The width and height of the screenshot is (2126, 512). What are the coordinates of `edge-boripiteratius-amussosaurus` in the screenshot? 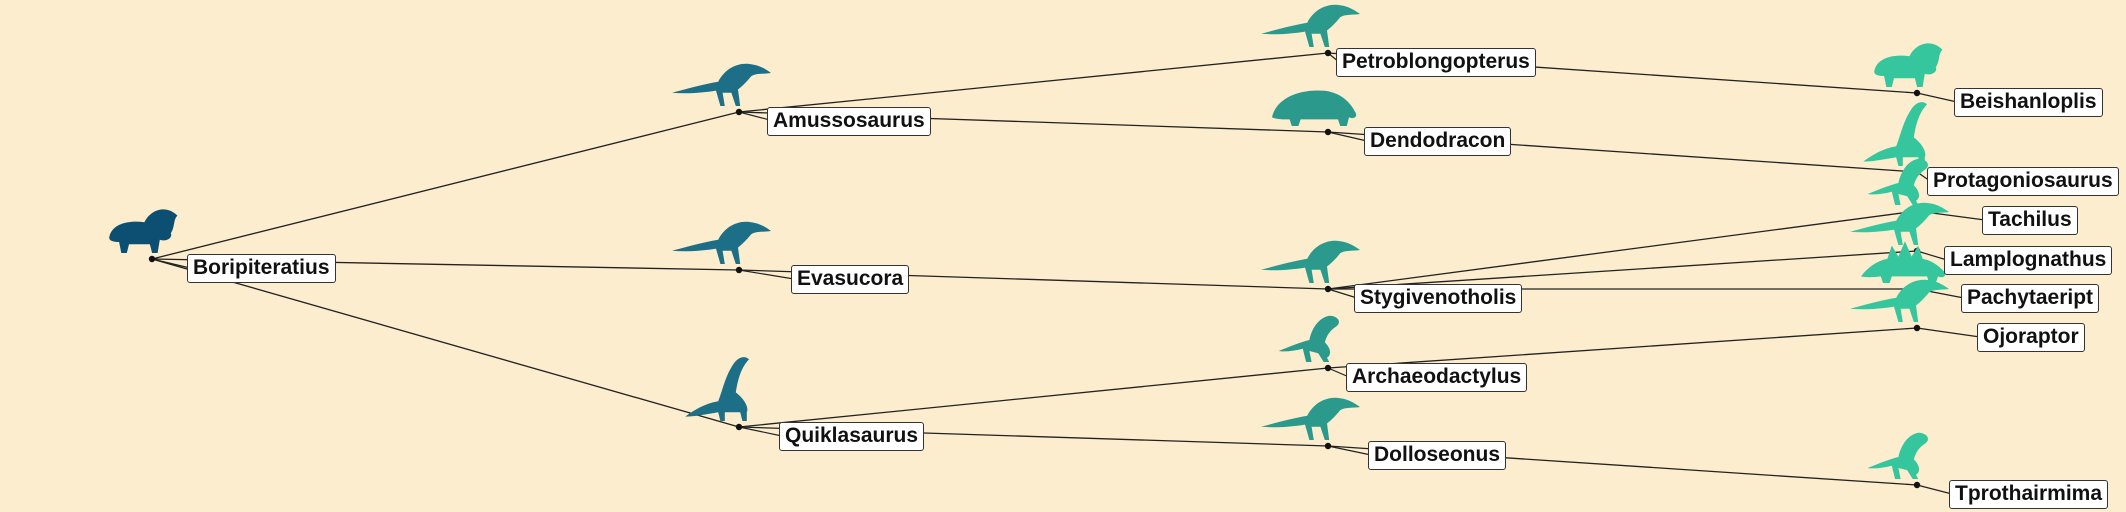 It's located at (445, 185).